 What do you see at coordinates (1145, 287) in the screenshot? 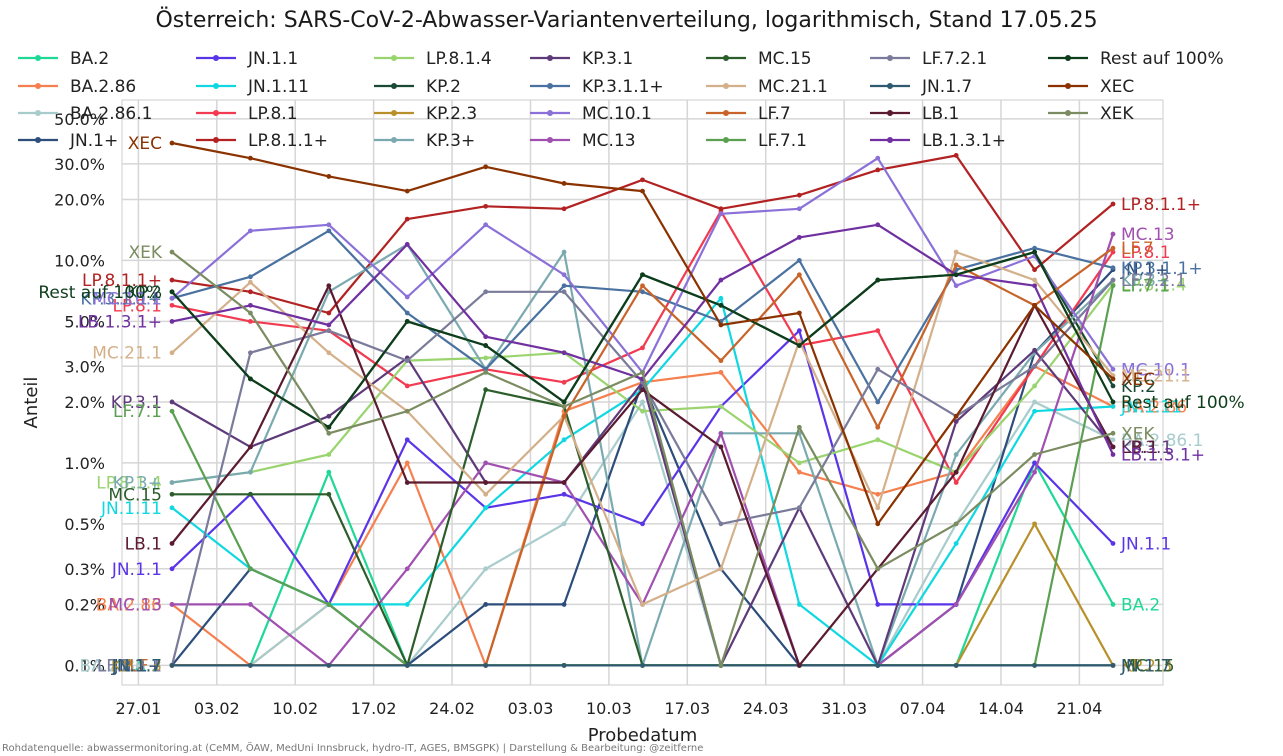
I see `series-end-label: LF.7.1` at bounding box center [1145, 287].